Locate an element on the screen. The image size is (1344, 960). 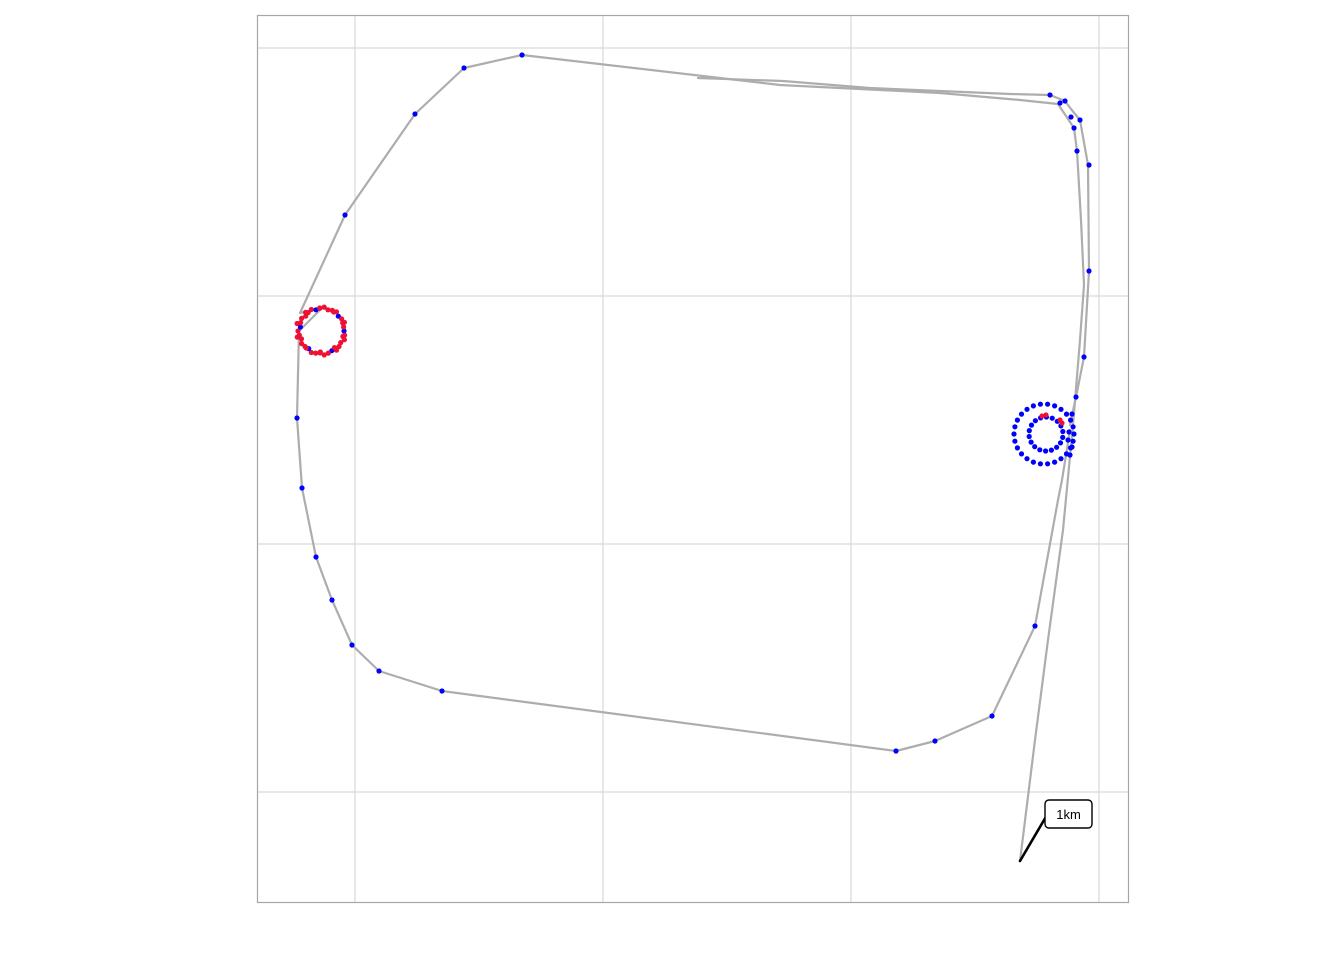
track-segment is located at coordinates (893, 251).